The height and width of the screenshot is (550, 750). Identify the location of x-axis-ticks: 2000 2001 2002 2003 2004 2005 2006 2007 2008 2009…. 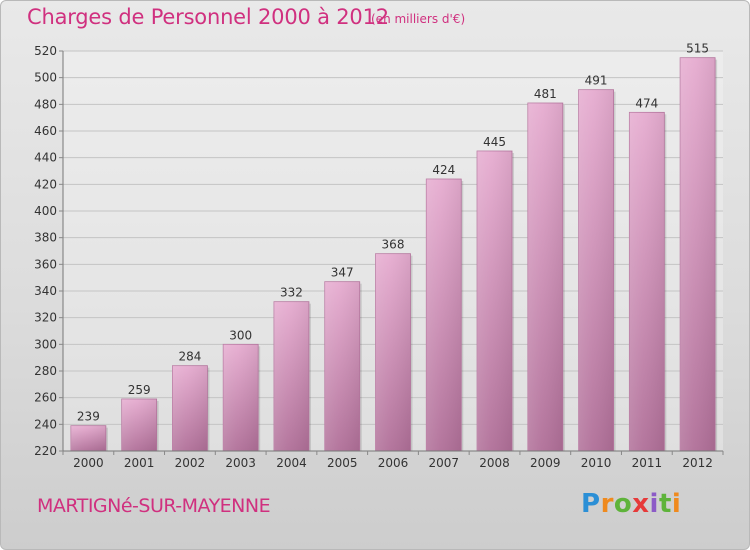
(393, 460).